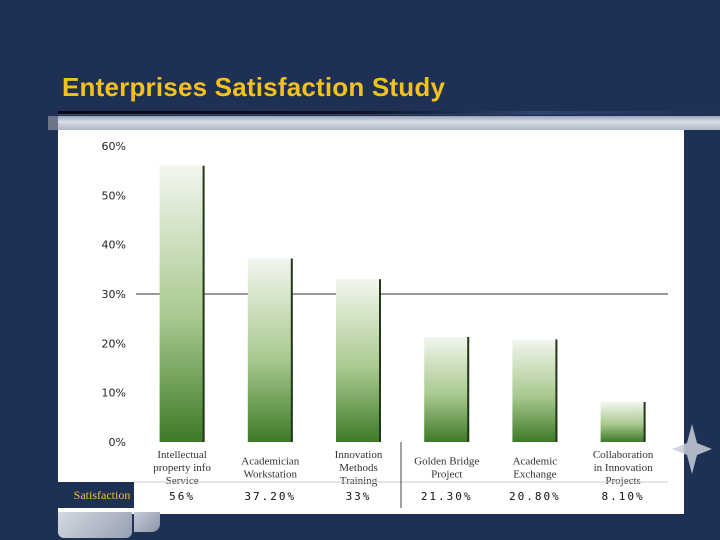  What do you see at coordinates (95, 525) in the screenshot?
I see `decorative-square` at bounding box center [95, 525].